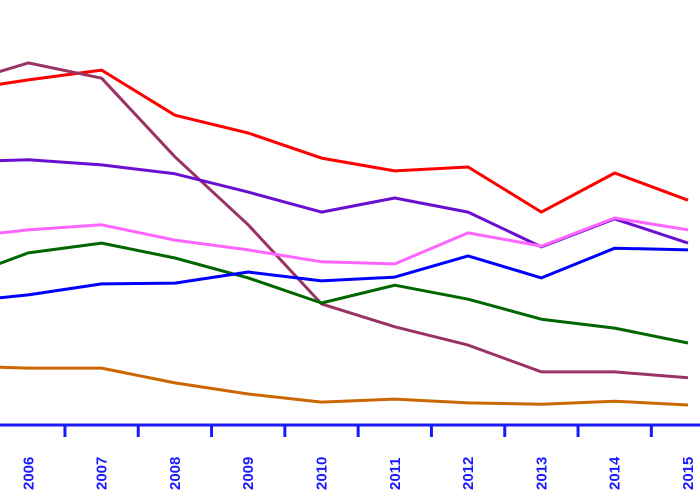  Describe the element at coordinates (248, 473) in the screenshot. I see `x-tick-label: 2009` at that location.